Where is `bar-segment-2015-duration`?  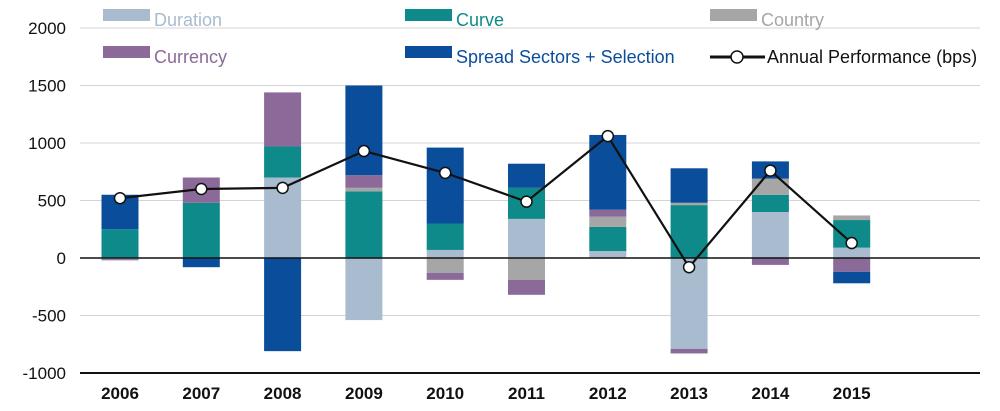
bar-segment-2015-duration is located at coordinates (852, 252).